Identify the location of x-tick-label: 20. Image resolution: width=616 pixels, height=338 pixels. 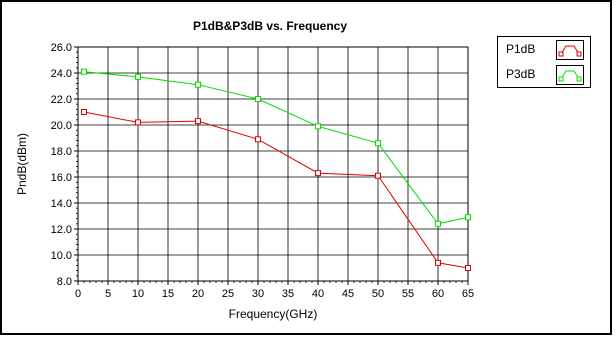
(198, 294).